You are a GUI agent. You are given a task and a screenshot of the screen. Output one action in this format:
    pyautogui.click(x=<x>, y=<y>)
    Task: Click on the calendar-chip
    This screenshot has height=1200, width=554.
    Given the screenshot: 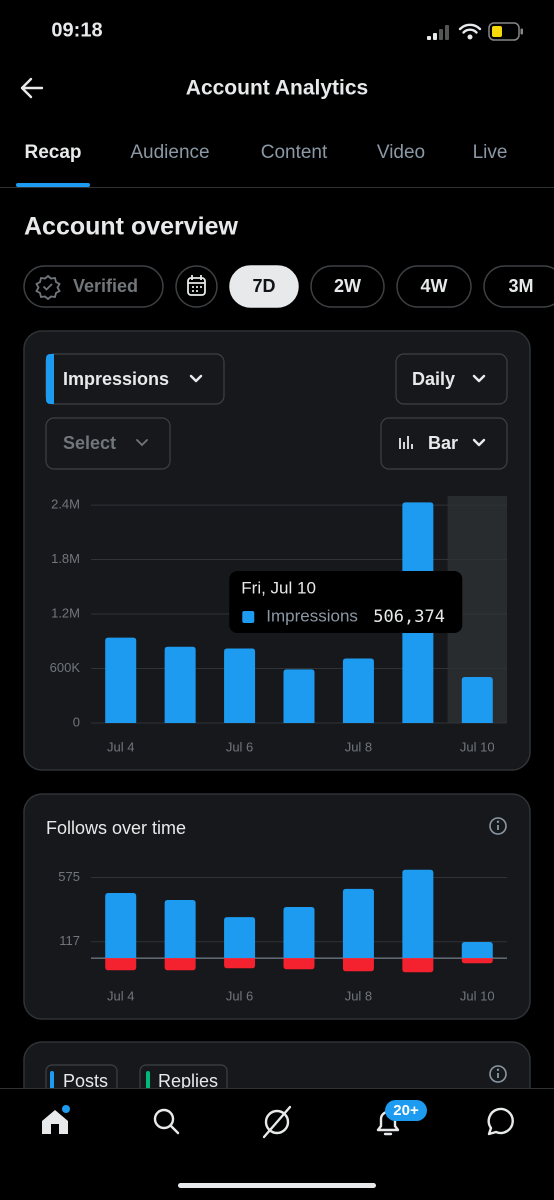 What is the action you would take?
    pyautogui.click(x=196, y=286)
    